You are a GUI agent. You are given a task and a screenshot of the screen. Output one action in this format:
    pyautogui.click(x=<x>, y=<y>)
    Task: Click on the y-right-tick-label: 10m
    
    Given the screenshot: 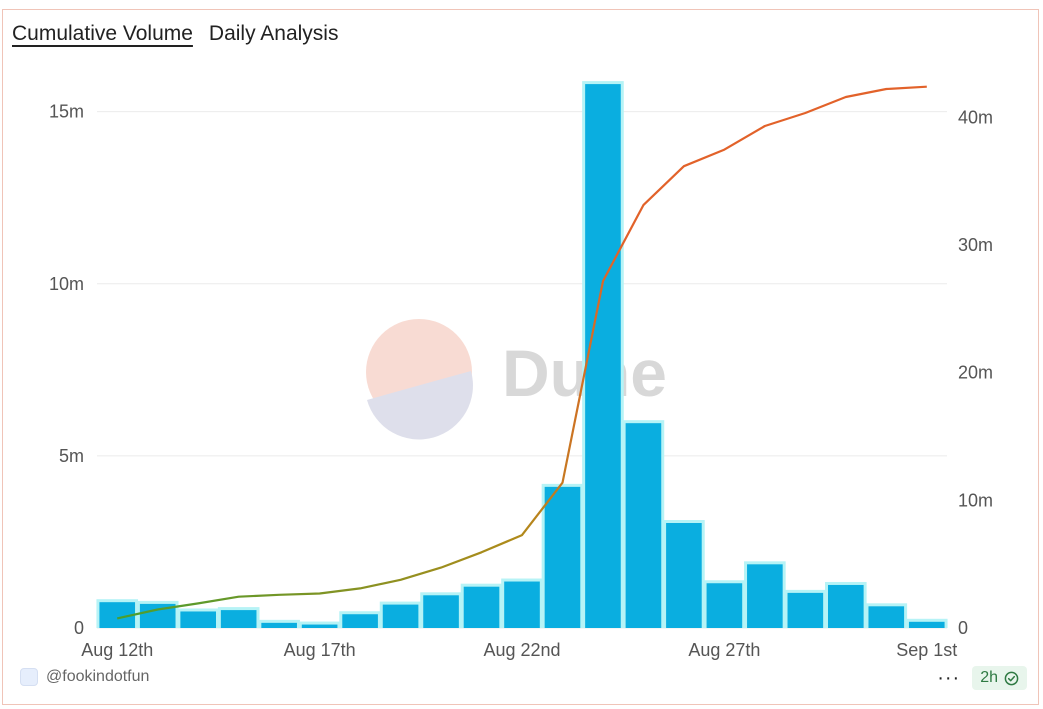 What is the action you would take?
    pyautogui.click(x=975, y=500)
    